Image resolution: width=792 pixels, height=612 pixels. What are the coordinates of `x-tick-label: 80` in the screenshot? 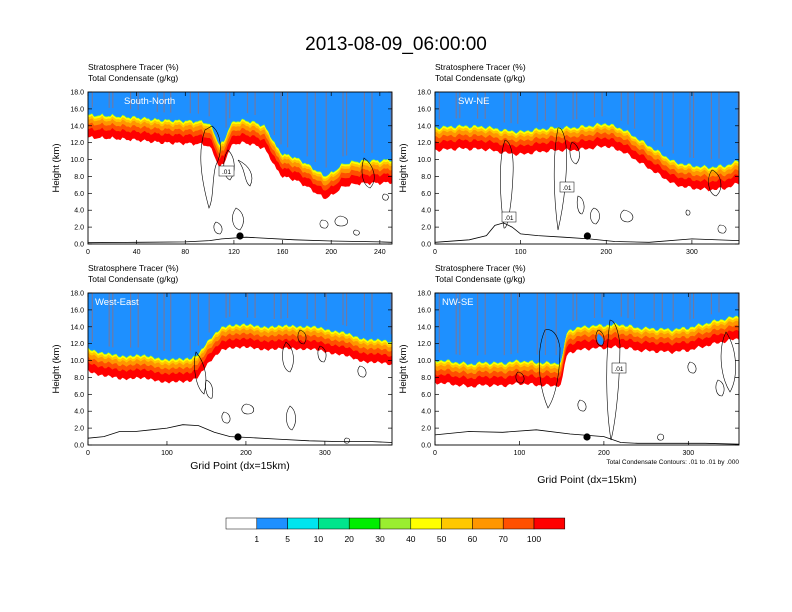 It's located at (185, 252).